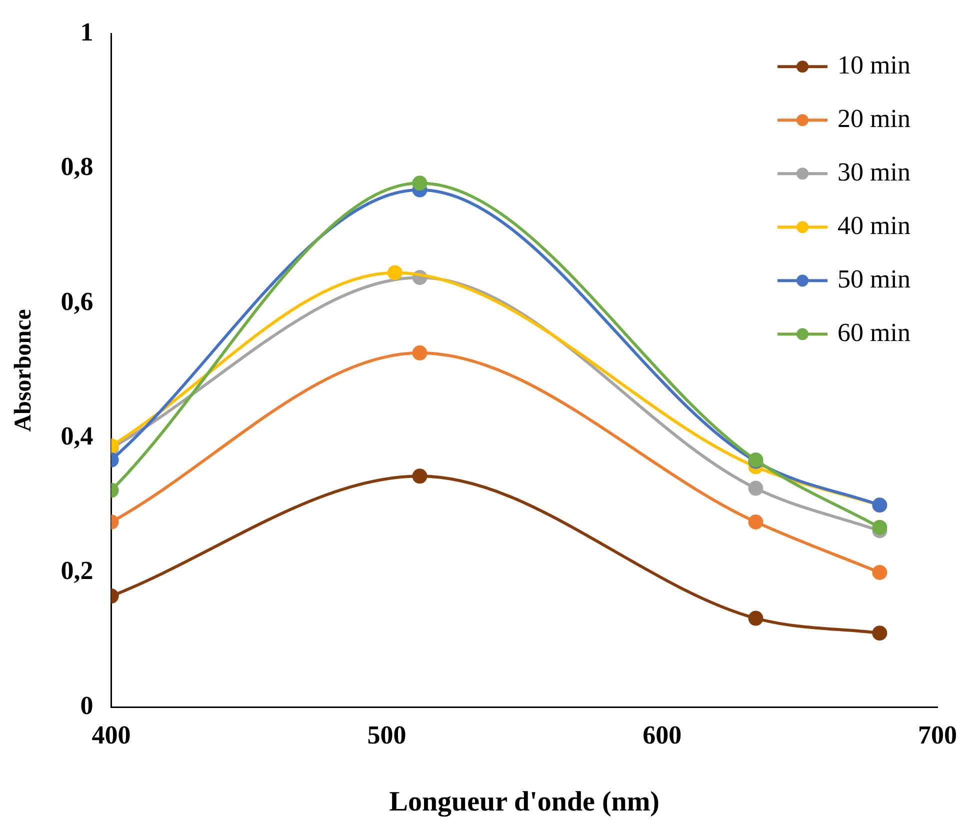 This screenshot has width=971, height=830. What do you see at coordinates (874, 332) in the screenshot?
I see `legend-label: 60 min` at bounding box center [874, 332].